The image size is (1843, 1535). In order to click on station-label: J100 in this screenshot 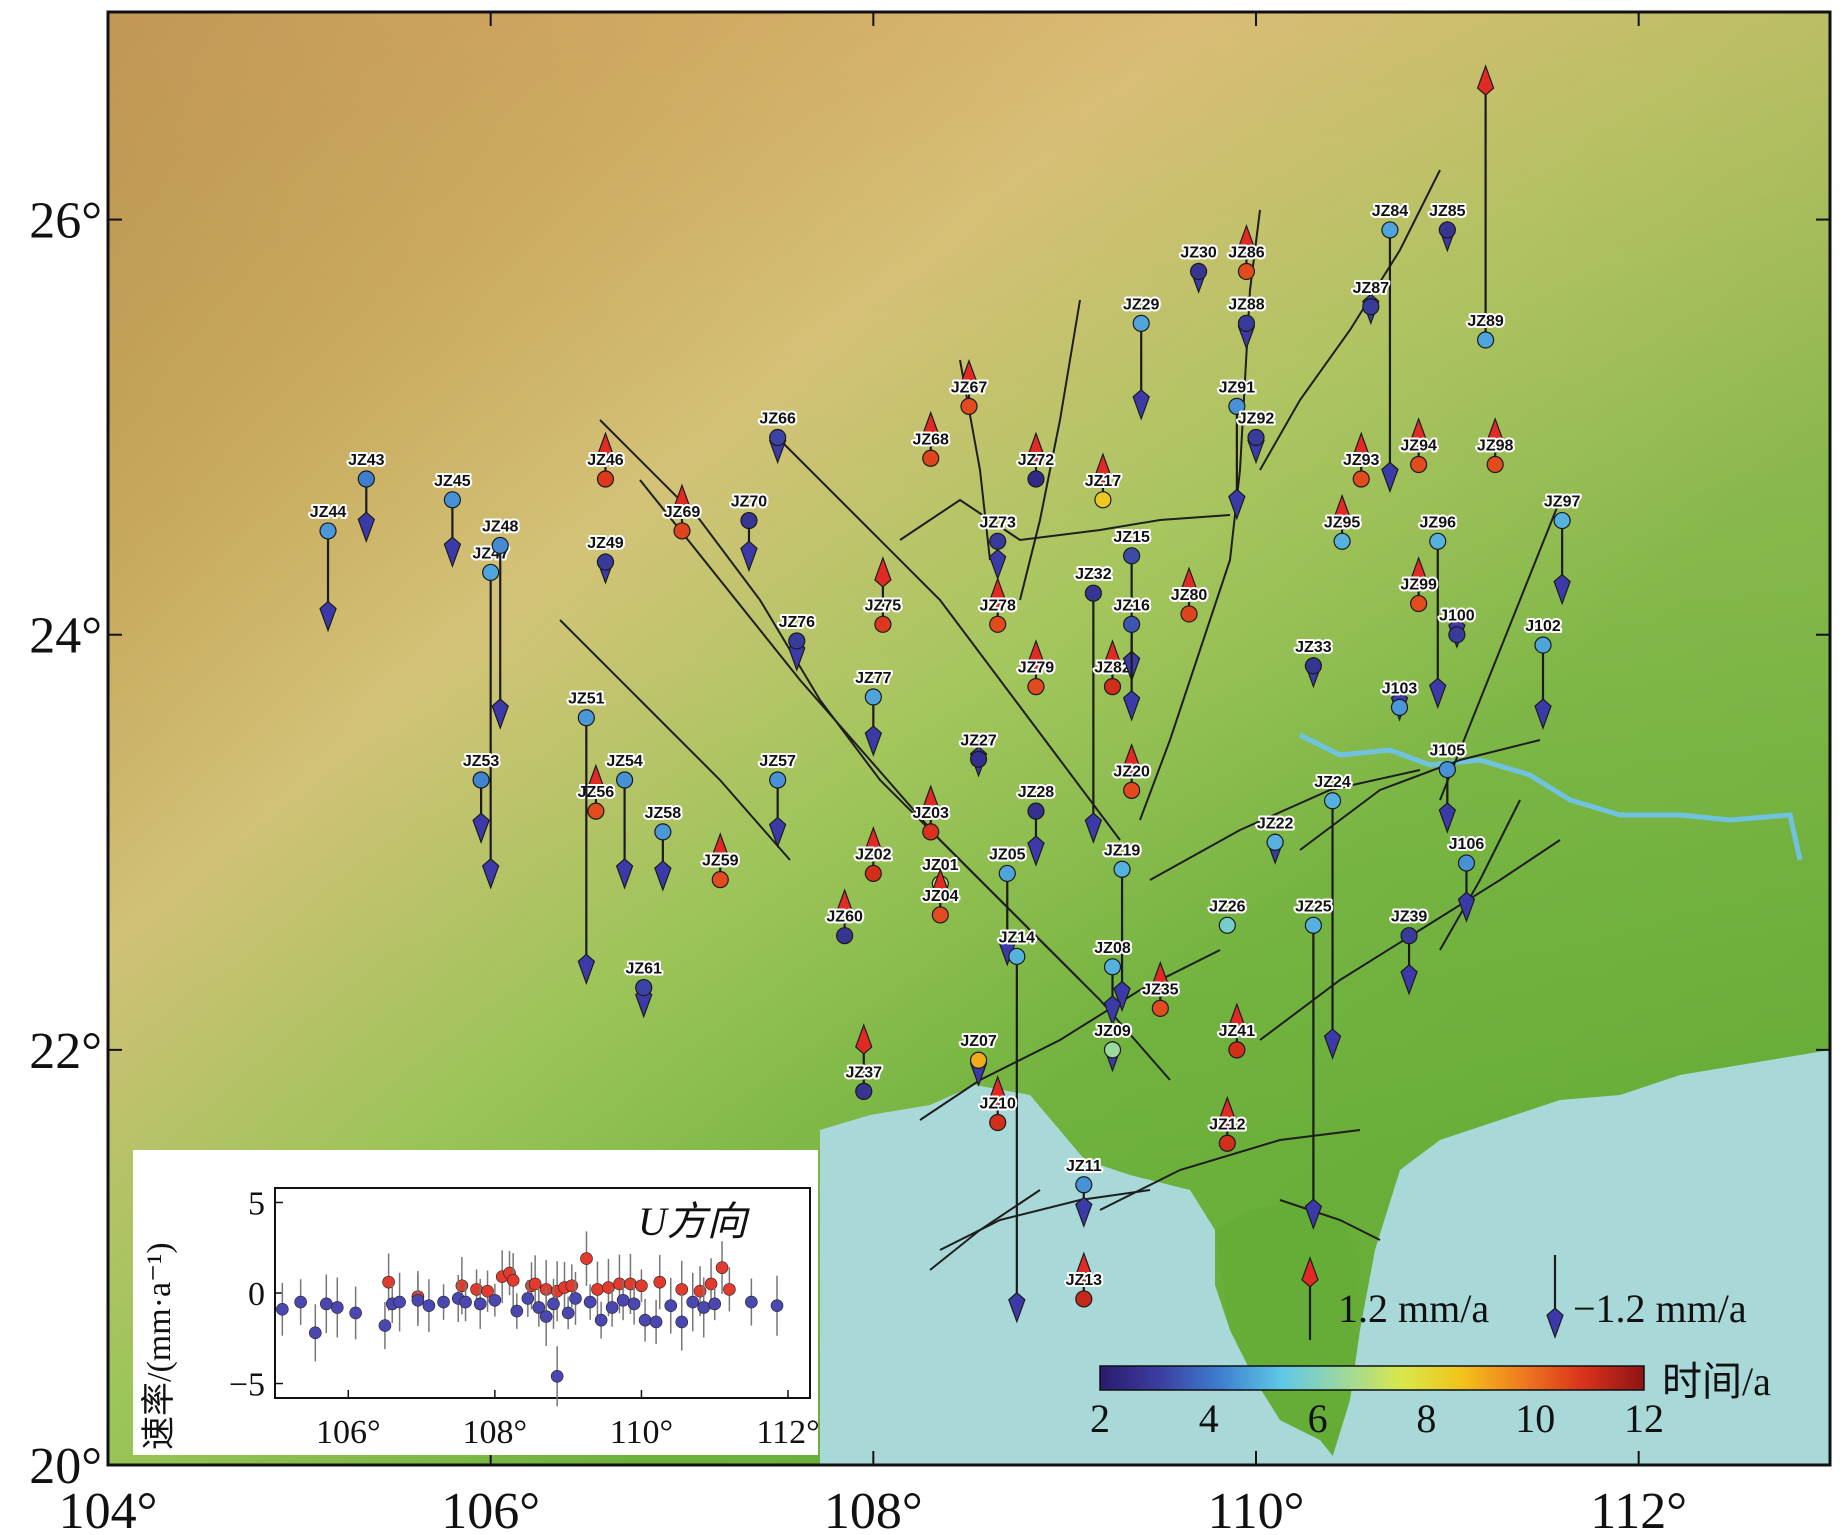, I will do `click(1457, 616)`.